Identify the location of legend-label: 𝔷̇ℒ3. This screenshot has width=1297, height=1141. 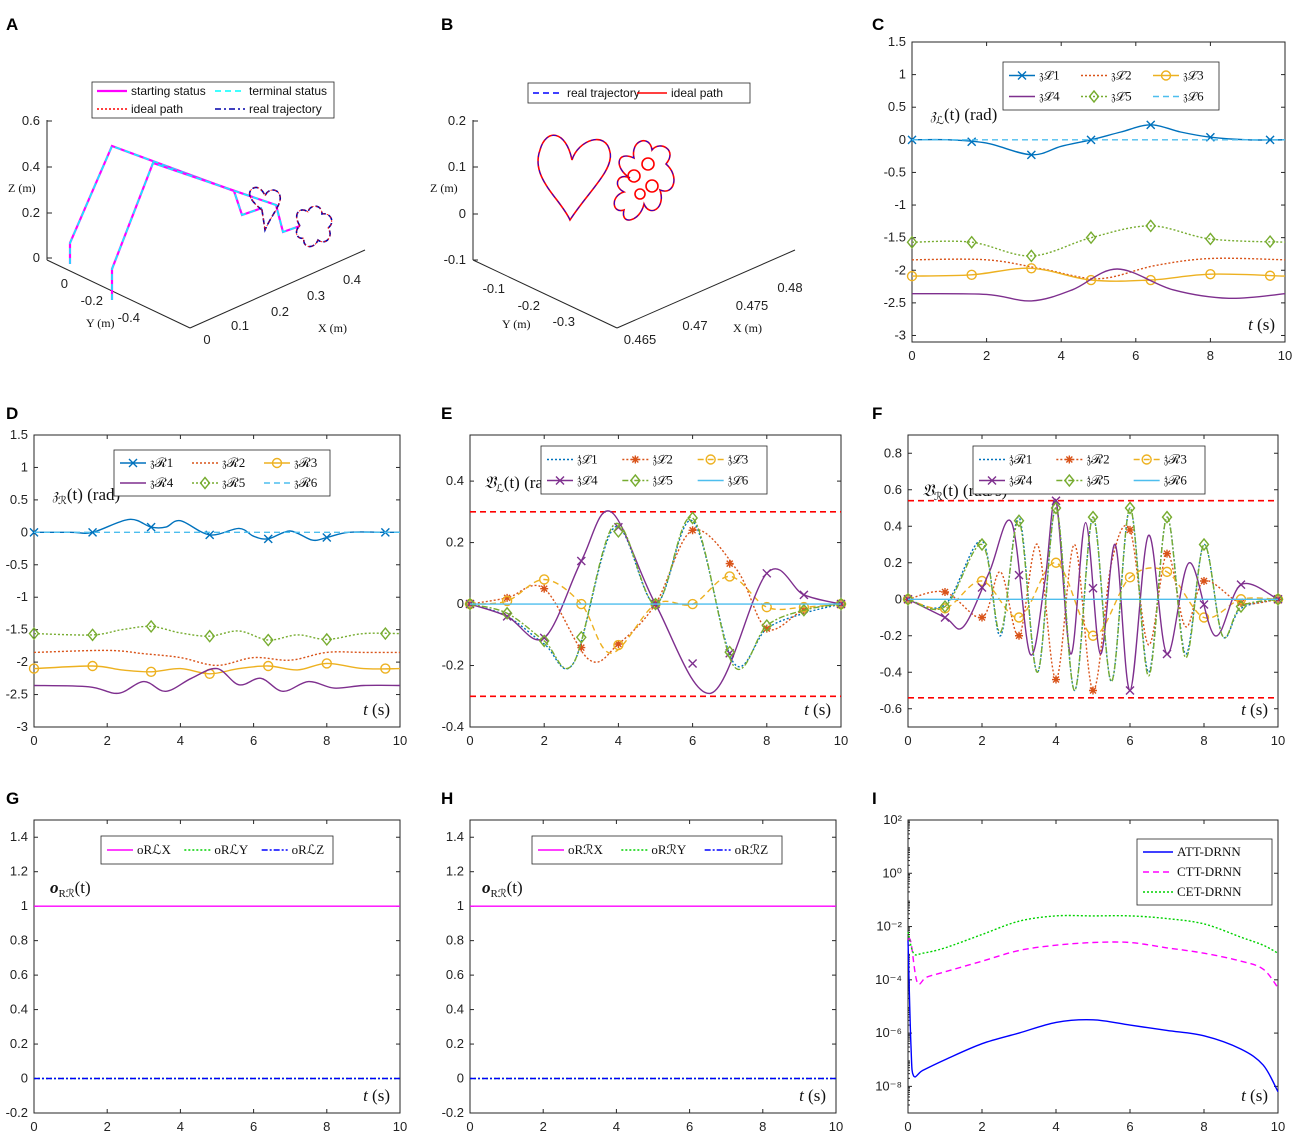
(738, 459).